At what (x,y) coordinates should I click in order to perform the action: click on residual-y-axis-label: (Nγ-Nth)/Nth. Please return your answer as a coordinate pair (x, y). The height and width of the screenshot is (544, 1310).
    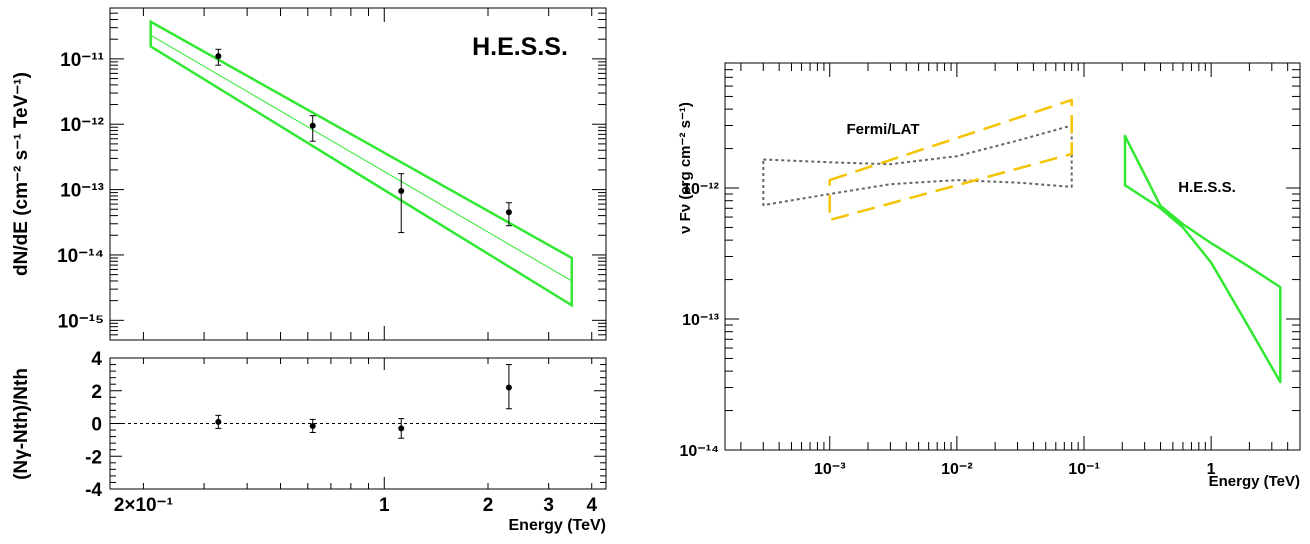
    Looking at the image, I should click on (21, 424).